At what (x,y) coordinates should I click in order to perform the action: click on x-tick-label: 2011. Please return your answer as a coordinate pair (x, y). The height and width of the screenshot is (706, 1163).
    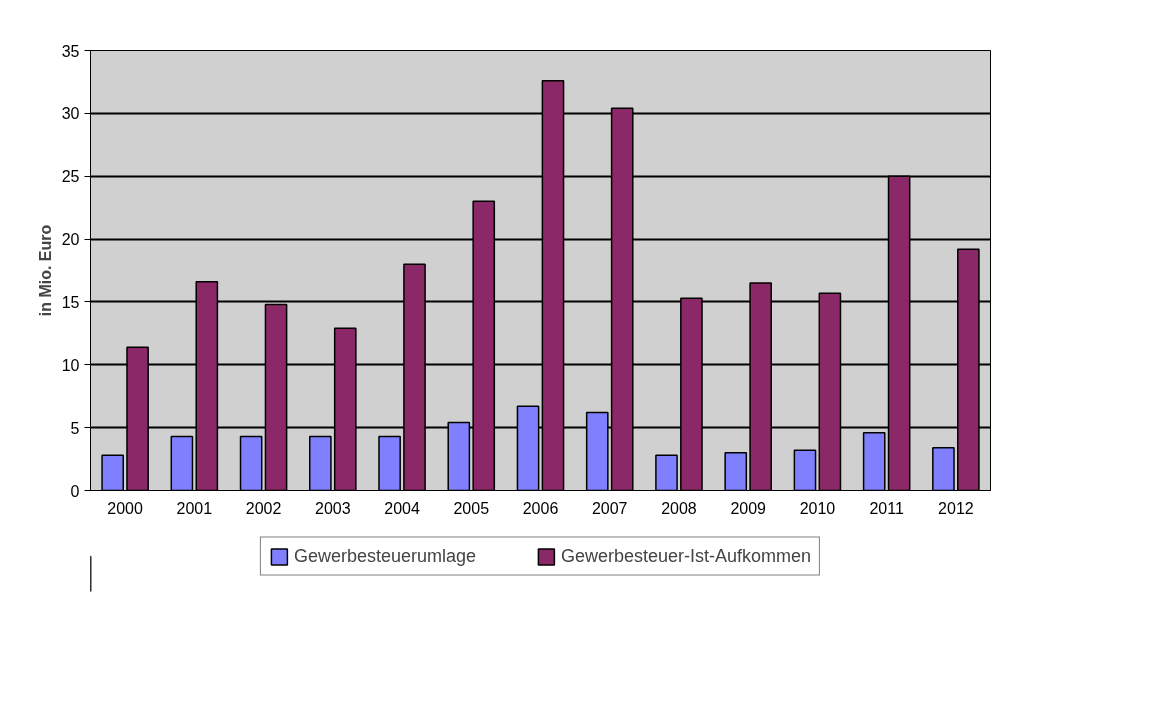
    Looking at the image, I should click on (886, 508).